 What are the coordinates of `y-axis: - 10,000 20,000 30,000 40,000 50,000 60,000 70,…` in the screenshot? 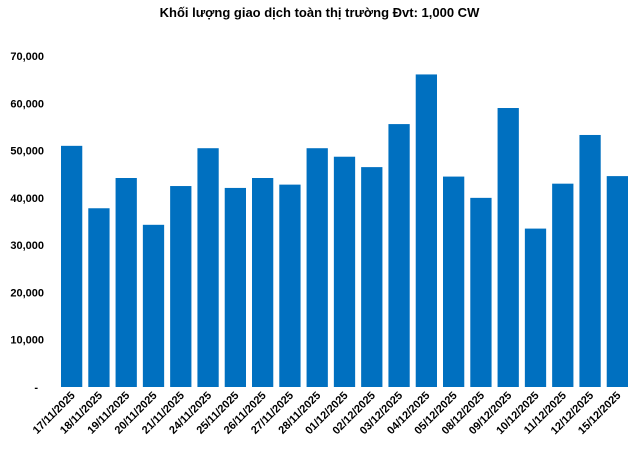 It's located at (27, 222).